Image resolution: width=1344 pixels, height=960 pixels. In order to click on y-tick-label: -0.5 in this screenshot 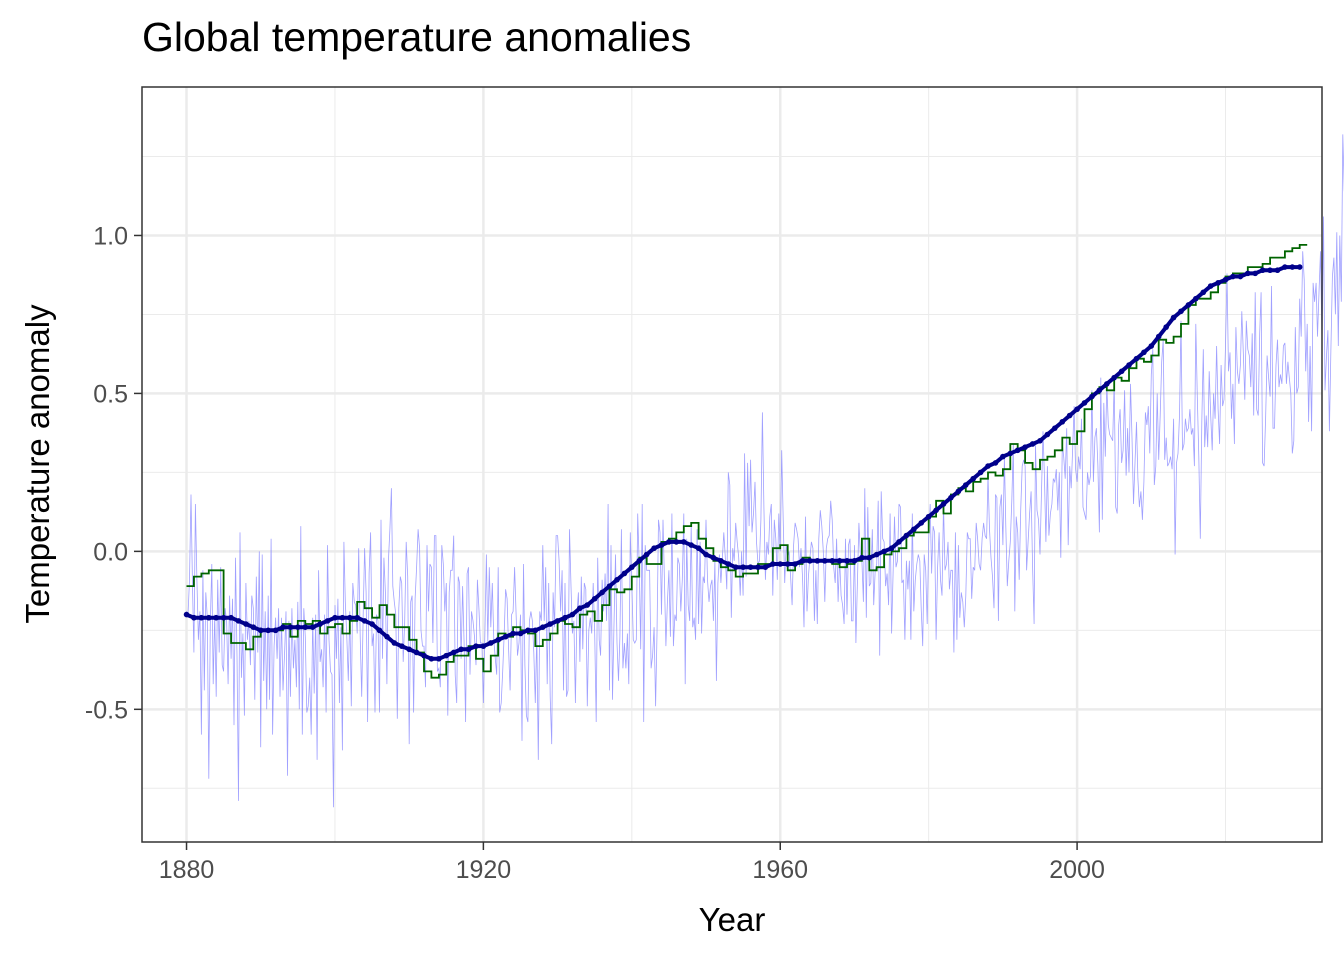, I will do `click(106, 710)`.